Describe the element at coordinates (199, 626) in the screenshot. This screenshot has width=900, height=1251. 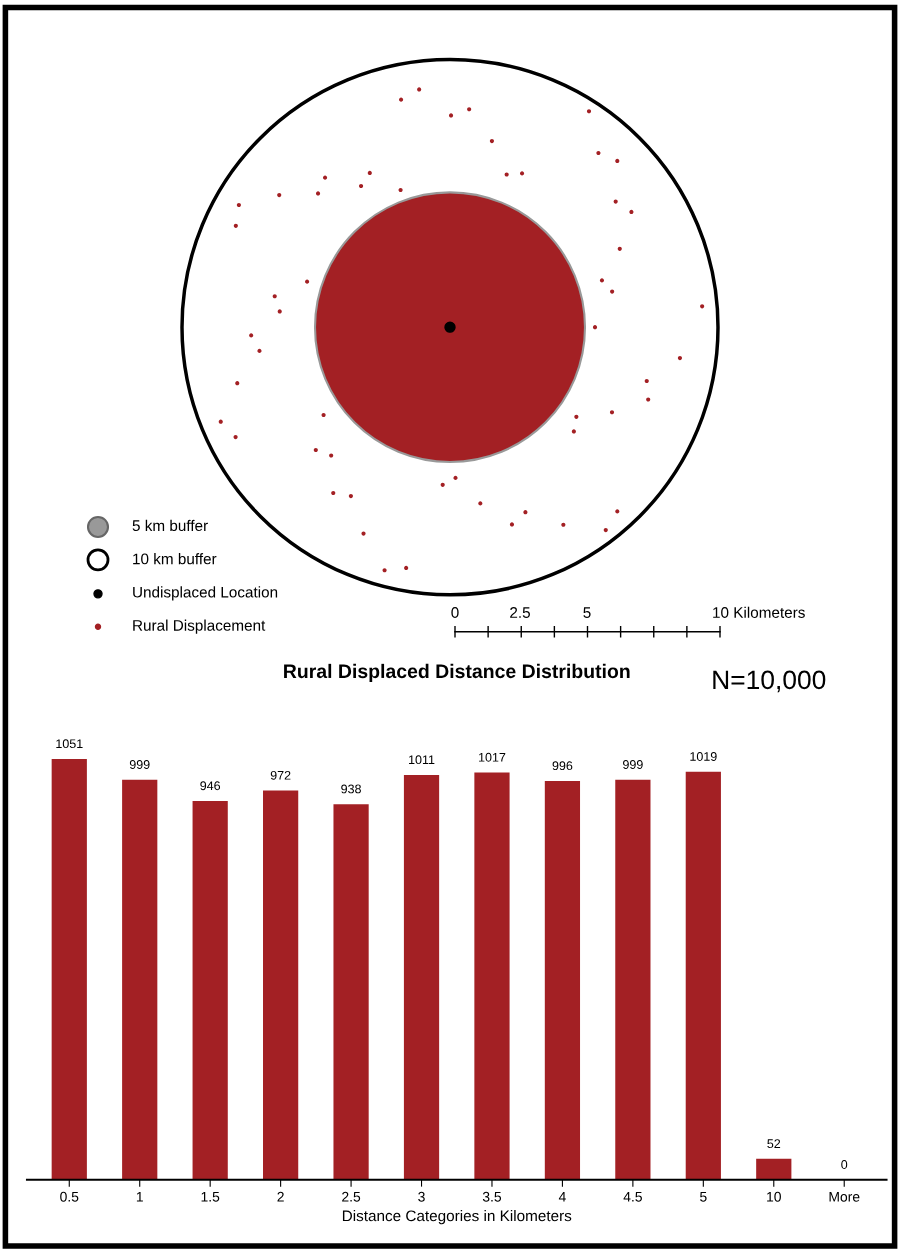
I see `text: Rural Displacement` at that location.